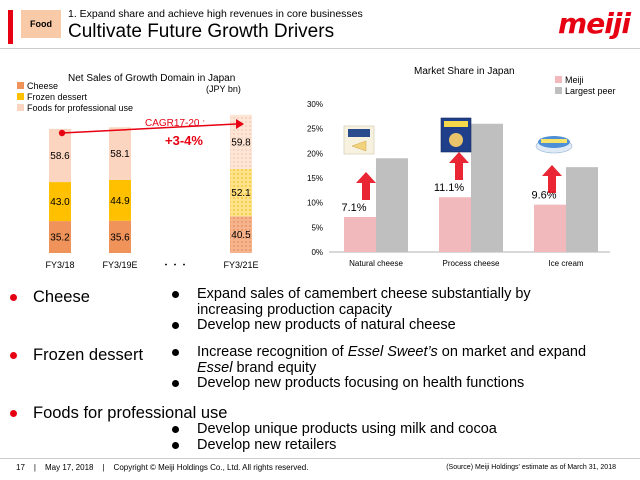  What do you see at coordinates (20, 107) in the screenshot?
I see `legend-swatch-professional` at bounding box center [20, 107].